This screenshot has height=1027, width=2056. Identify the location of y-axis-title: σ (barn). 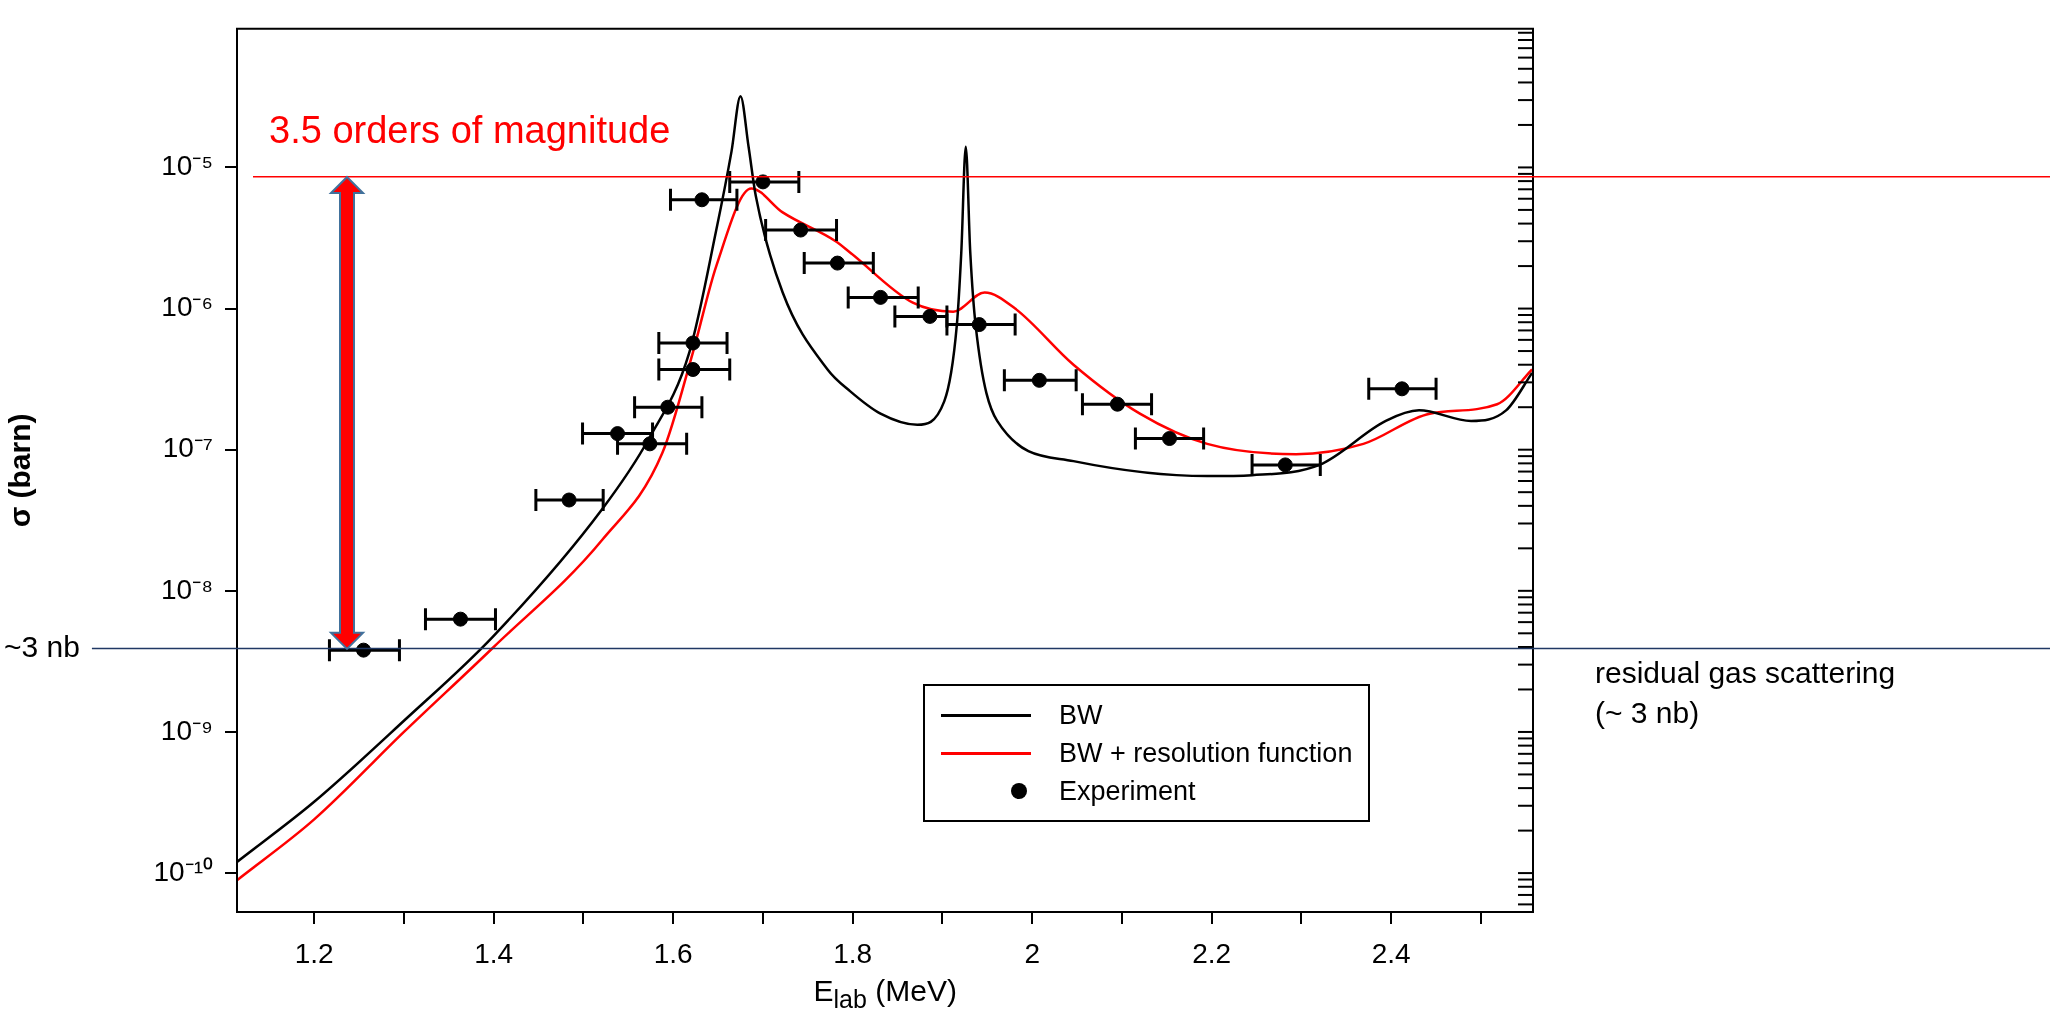
(20, 470).